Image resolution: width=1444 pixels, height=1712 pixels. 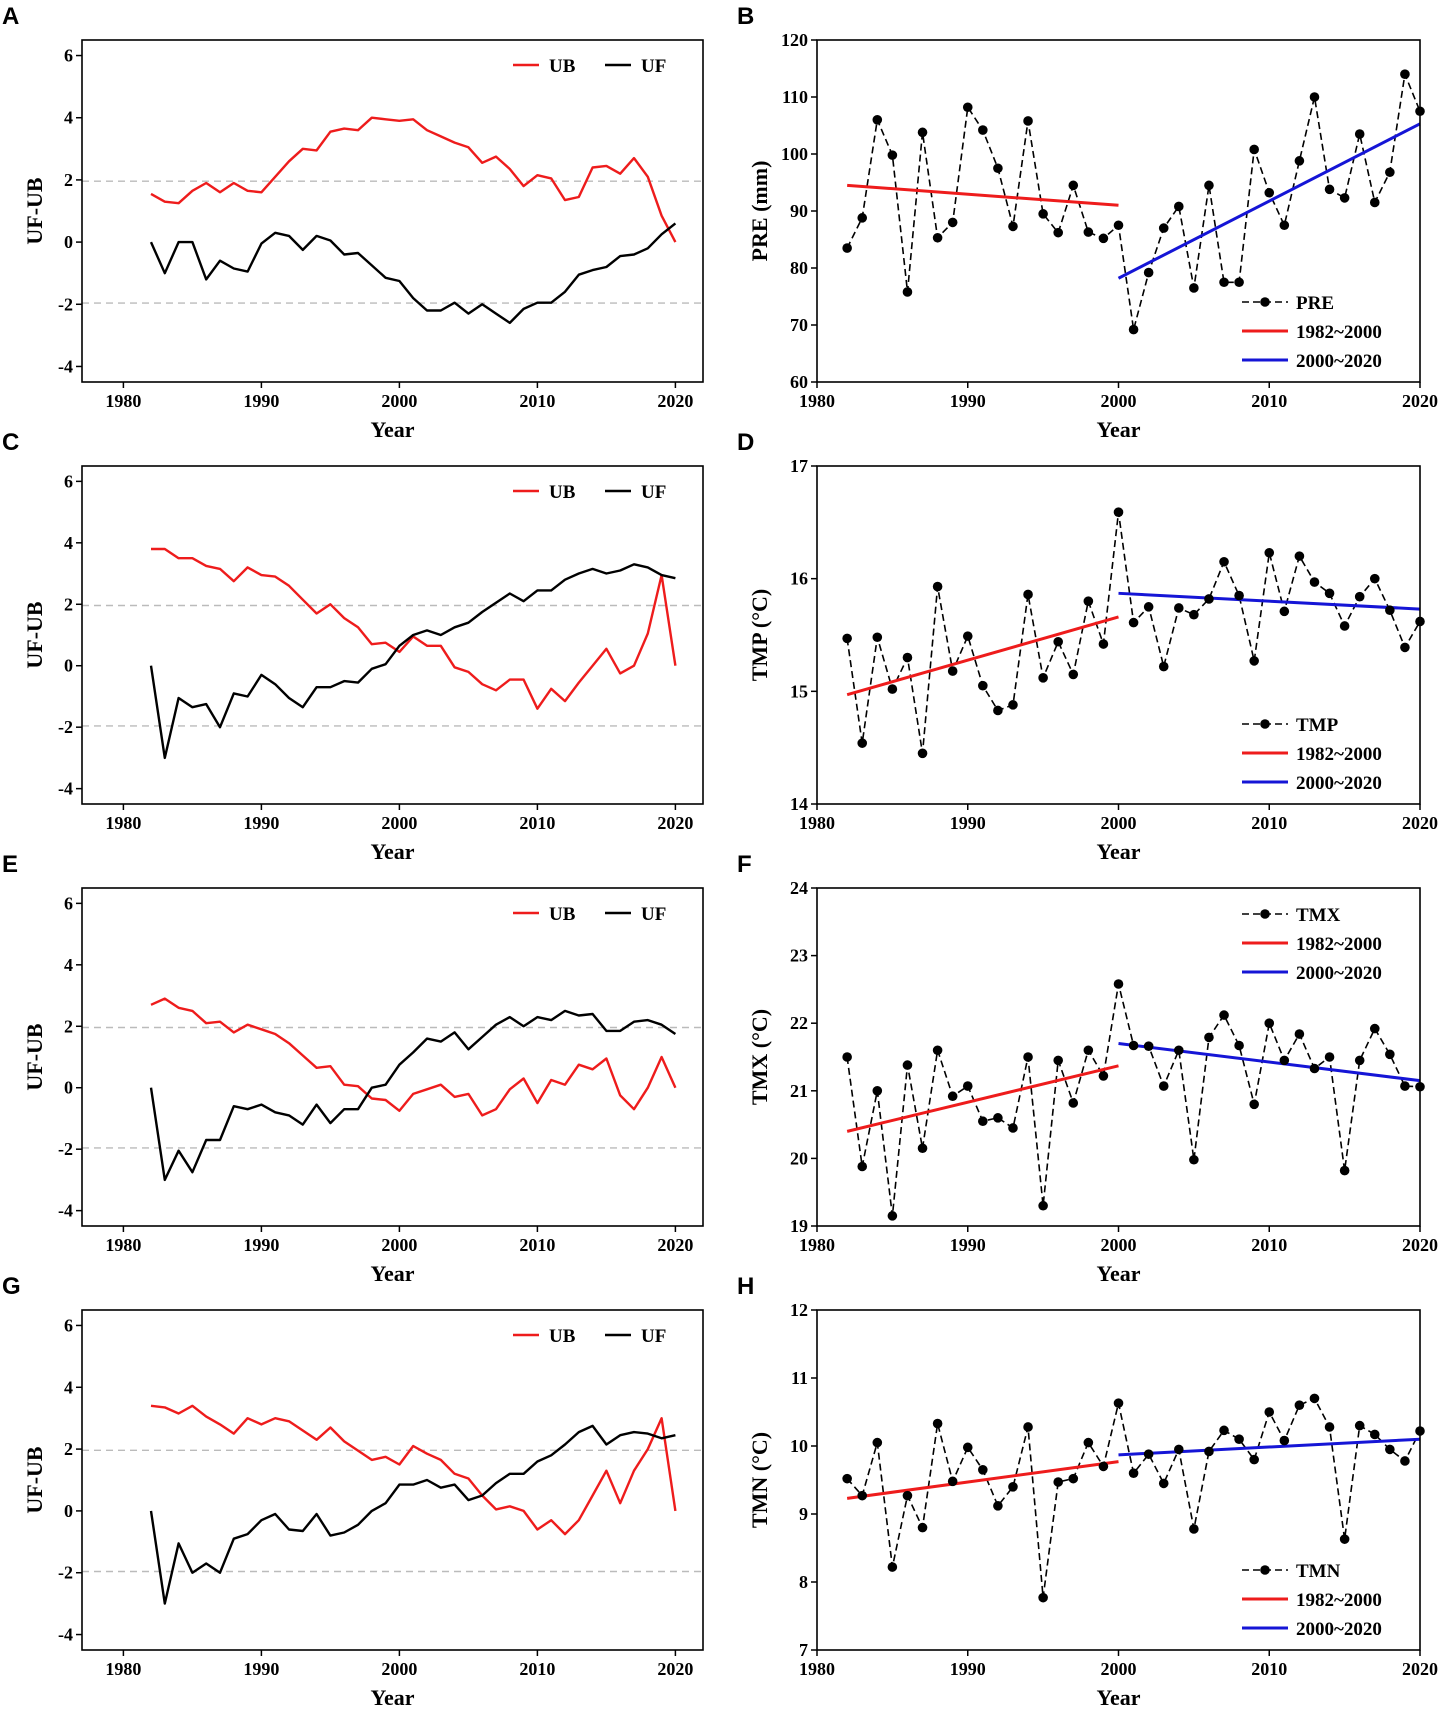 I want to click on y-tick-label: 6, so click(x=68, y=56).